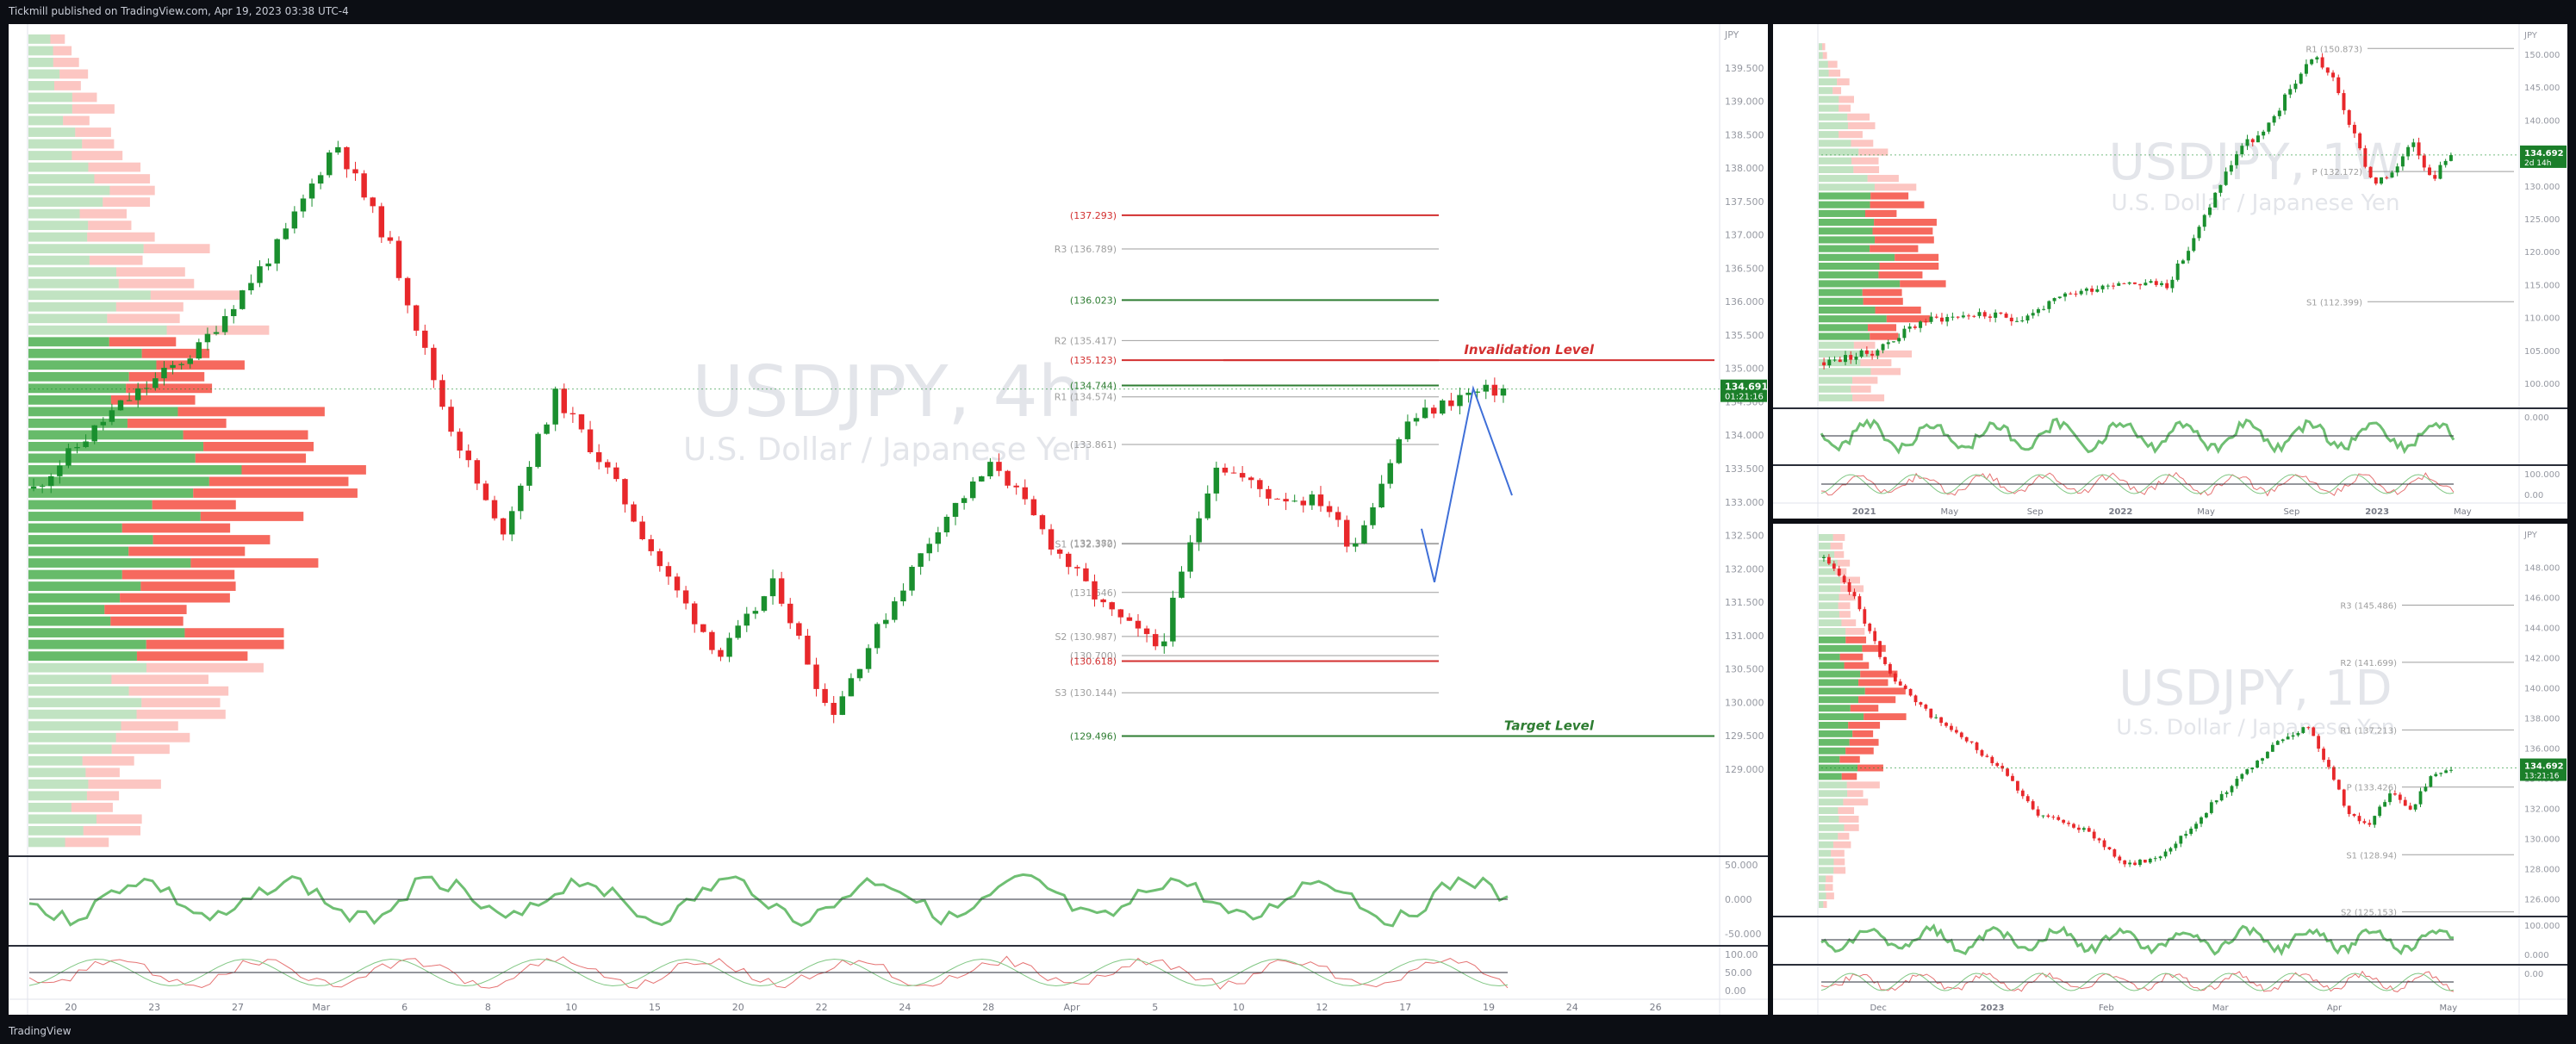 The width and height of the screenshot is (2576, 1044). What do you see at coordinates (405, 1008) in the screenshot?
I see `x-tick-label: 6` at bounding box center [405, 1008].